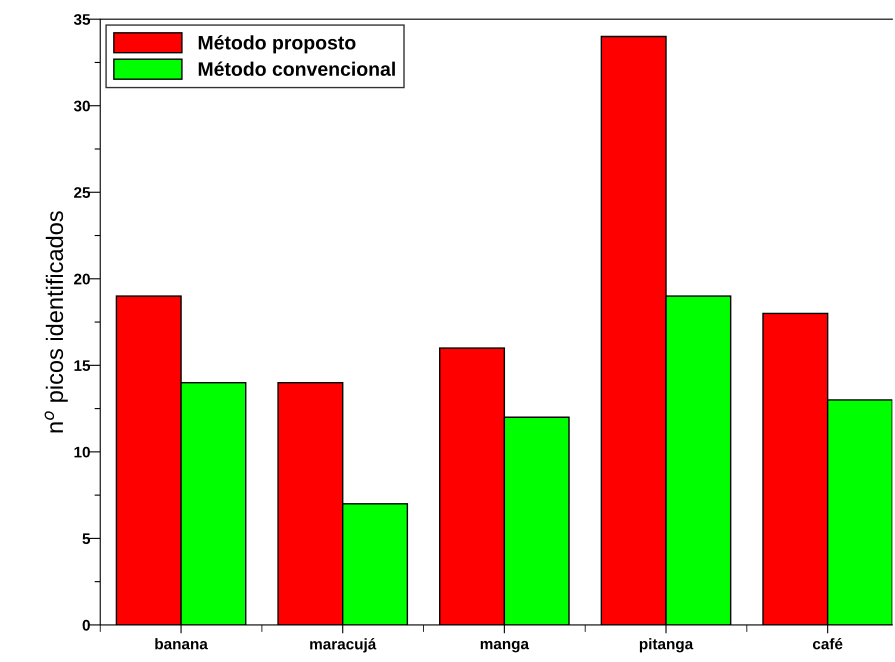 The height and width of the screenshot is (662, 895). I want to click on x-tick-label: manga, so click(505, 646).